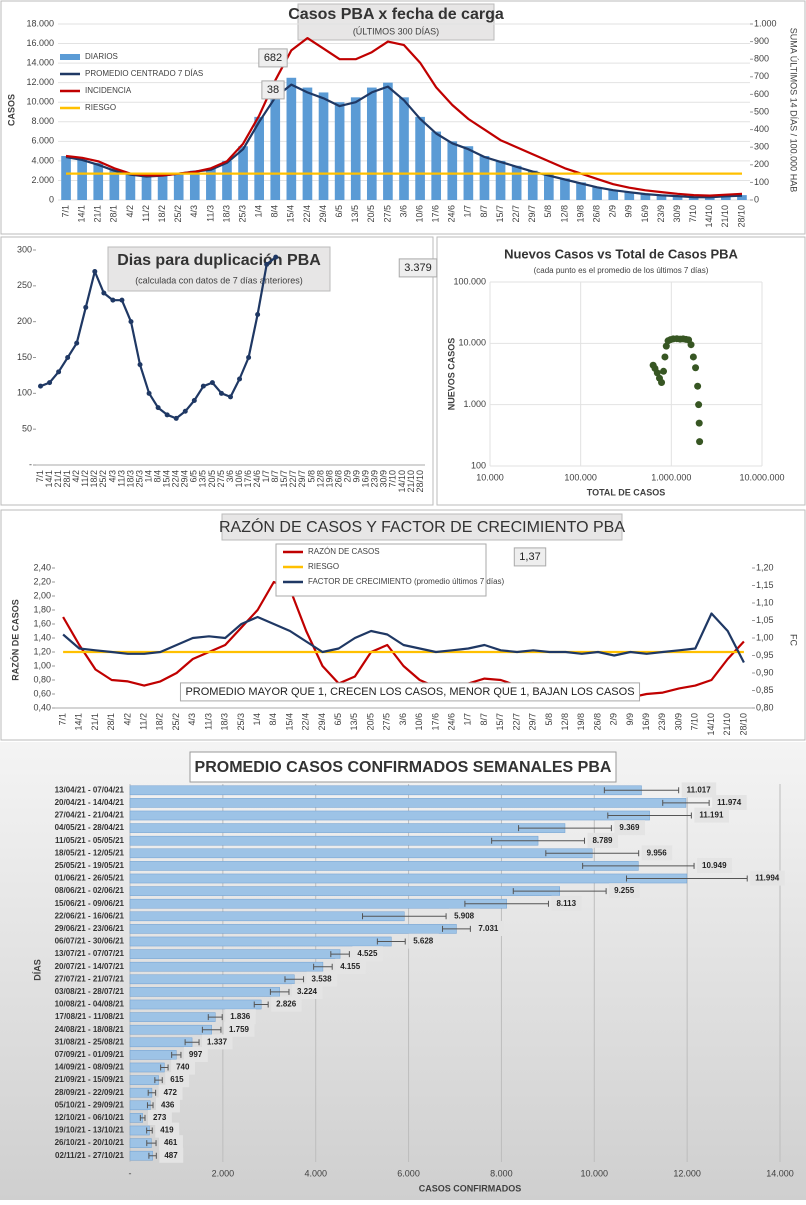 The height and width of the screenshot is (1205, 806). Describe the element at coordinates (90, 1092) in the screenshot. I see `y-tick-label: 28/09/21 - 22/09/21` at that location.